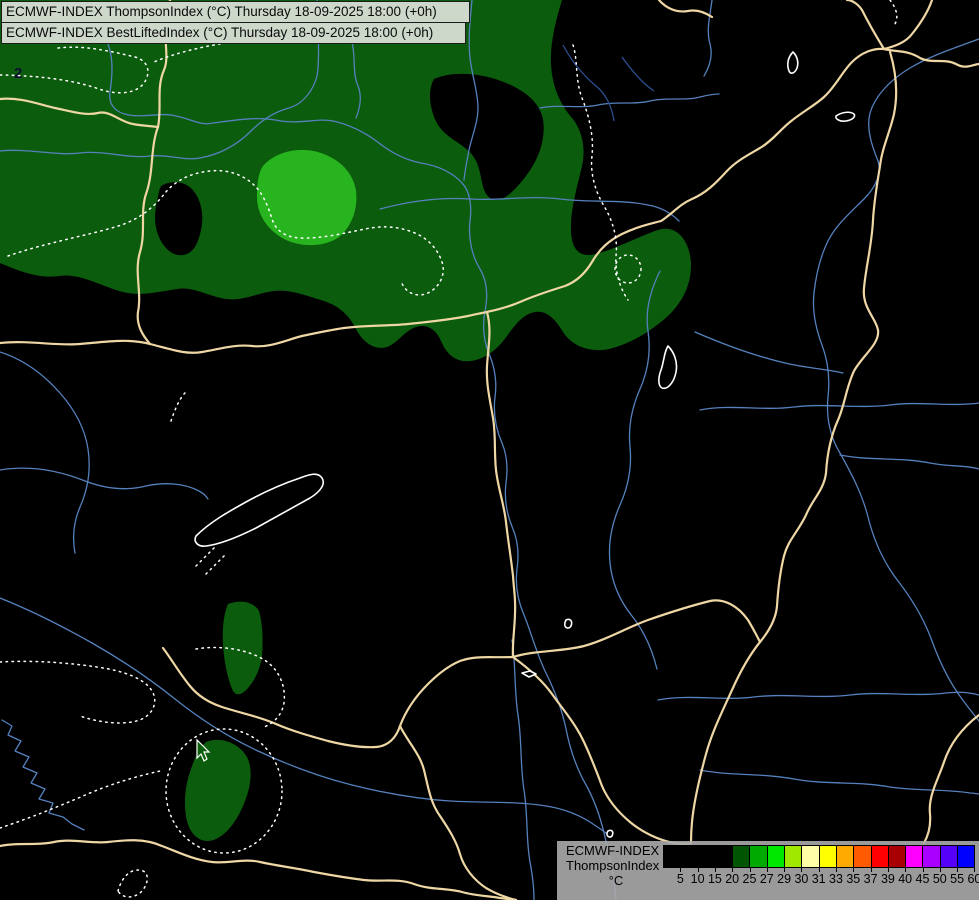 Image resolution: width=979 pixels, height=900 pixels. Describe the element at coordinates (608, 83) in the screenshot. I see `river-lines-dark` at that location.